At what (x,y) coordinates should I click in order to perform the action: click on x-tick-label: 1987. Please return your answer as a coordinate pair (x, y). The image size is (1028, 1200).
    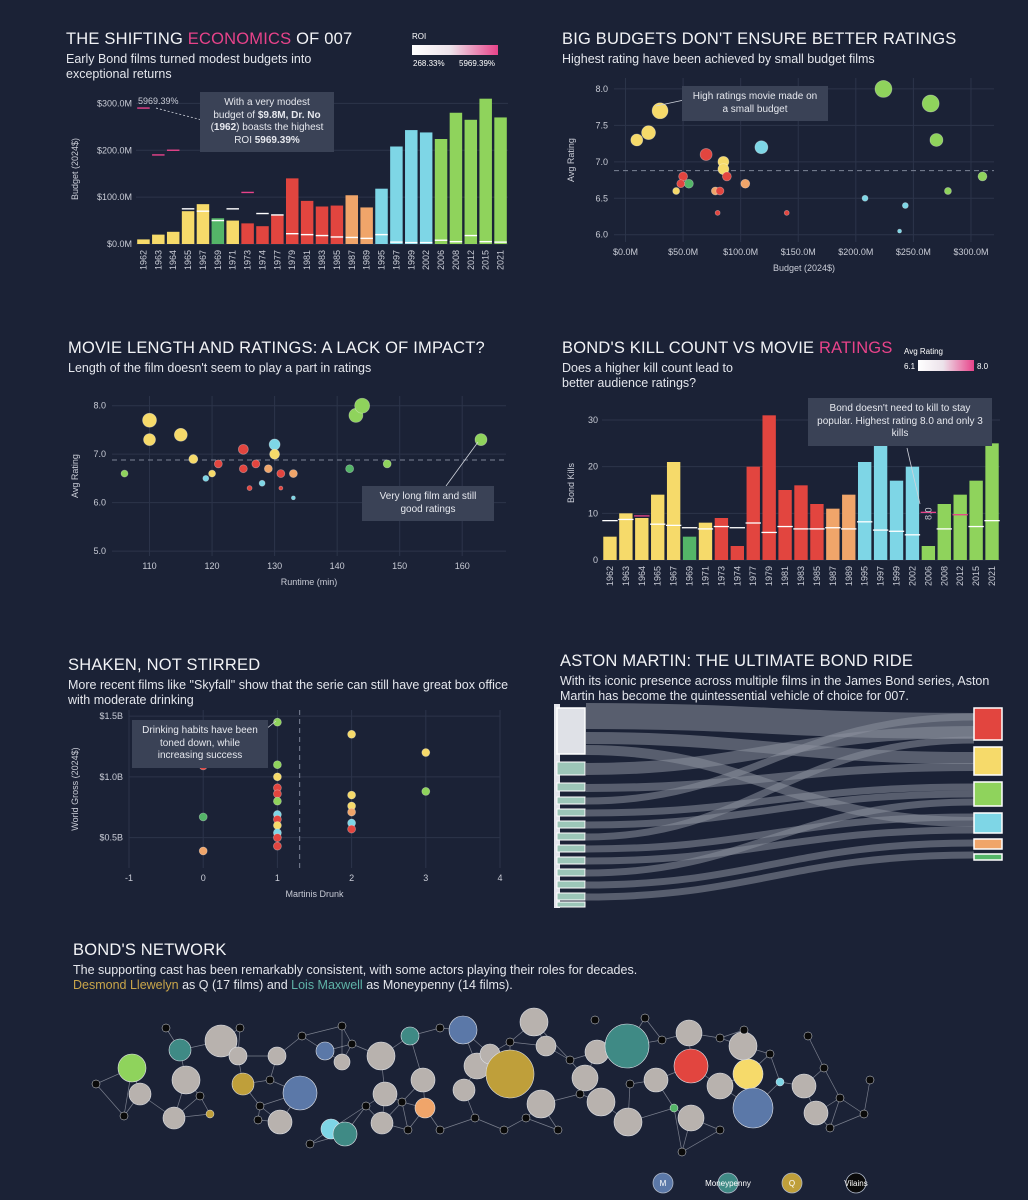
    Looking at the image, I should click on (352, 260).